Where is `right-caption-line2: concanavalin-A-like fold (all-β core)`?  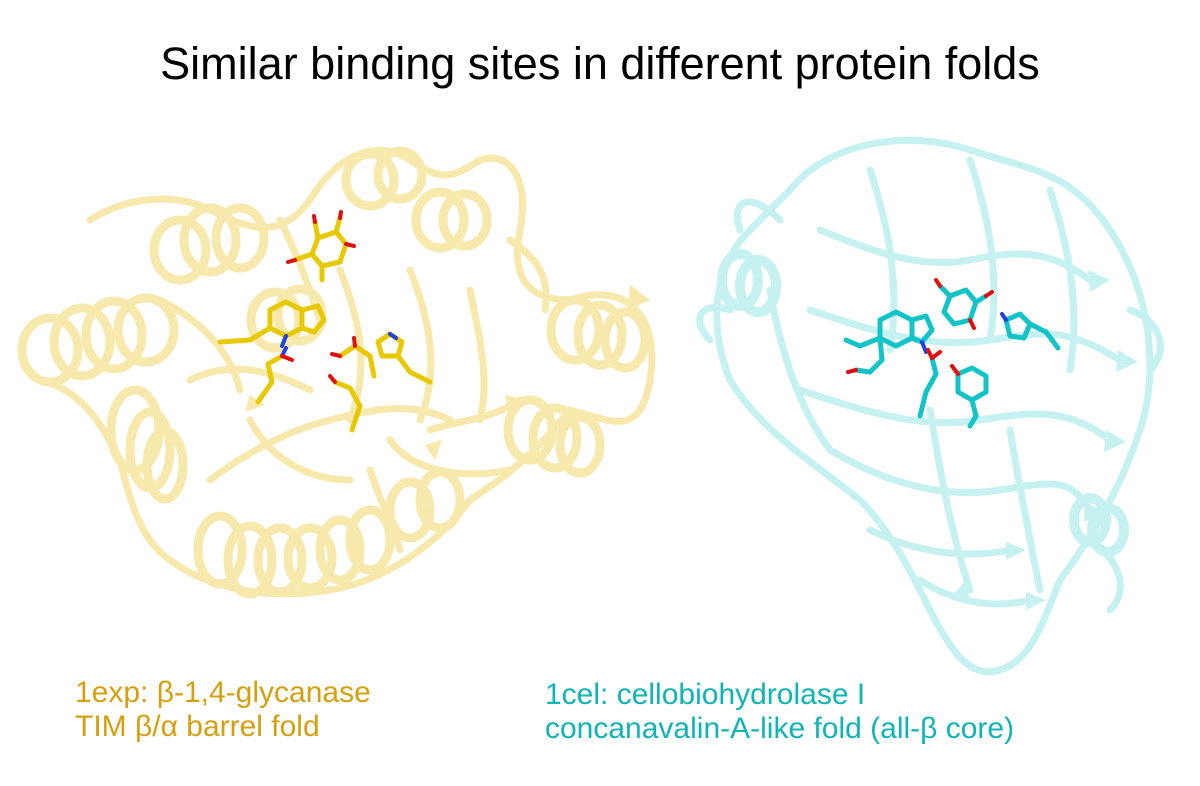
right-caption-line2: concanavalin-A-like fold (all-β core) is located at coordinates (779, 729).